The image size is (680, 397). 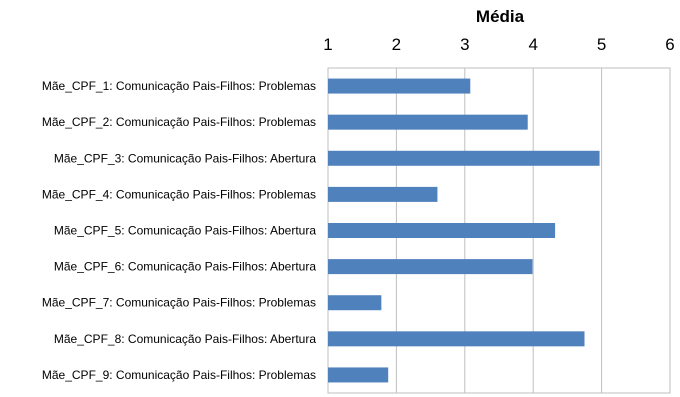 What do you see at coordinates (464, 44) in the screenshot?
I see `x-tick-label: 3` at bounding box center [464, 44].